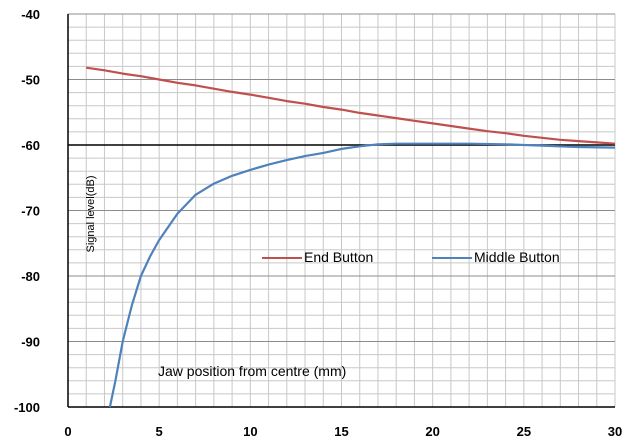 The width and height of the screenshot is (642, 441). Describe the element at coordinates (351, 105) in the screenshot. I see `series-line-end-button` at that location.